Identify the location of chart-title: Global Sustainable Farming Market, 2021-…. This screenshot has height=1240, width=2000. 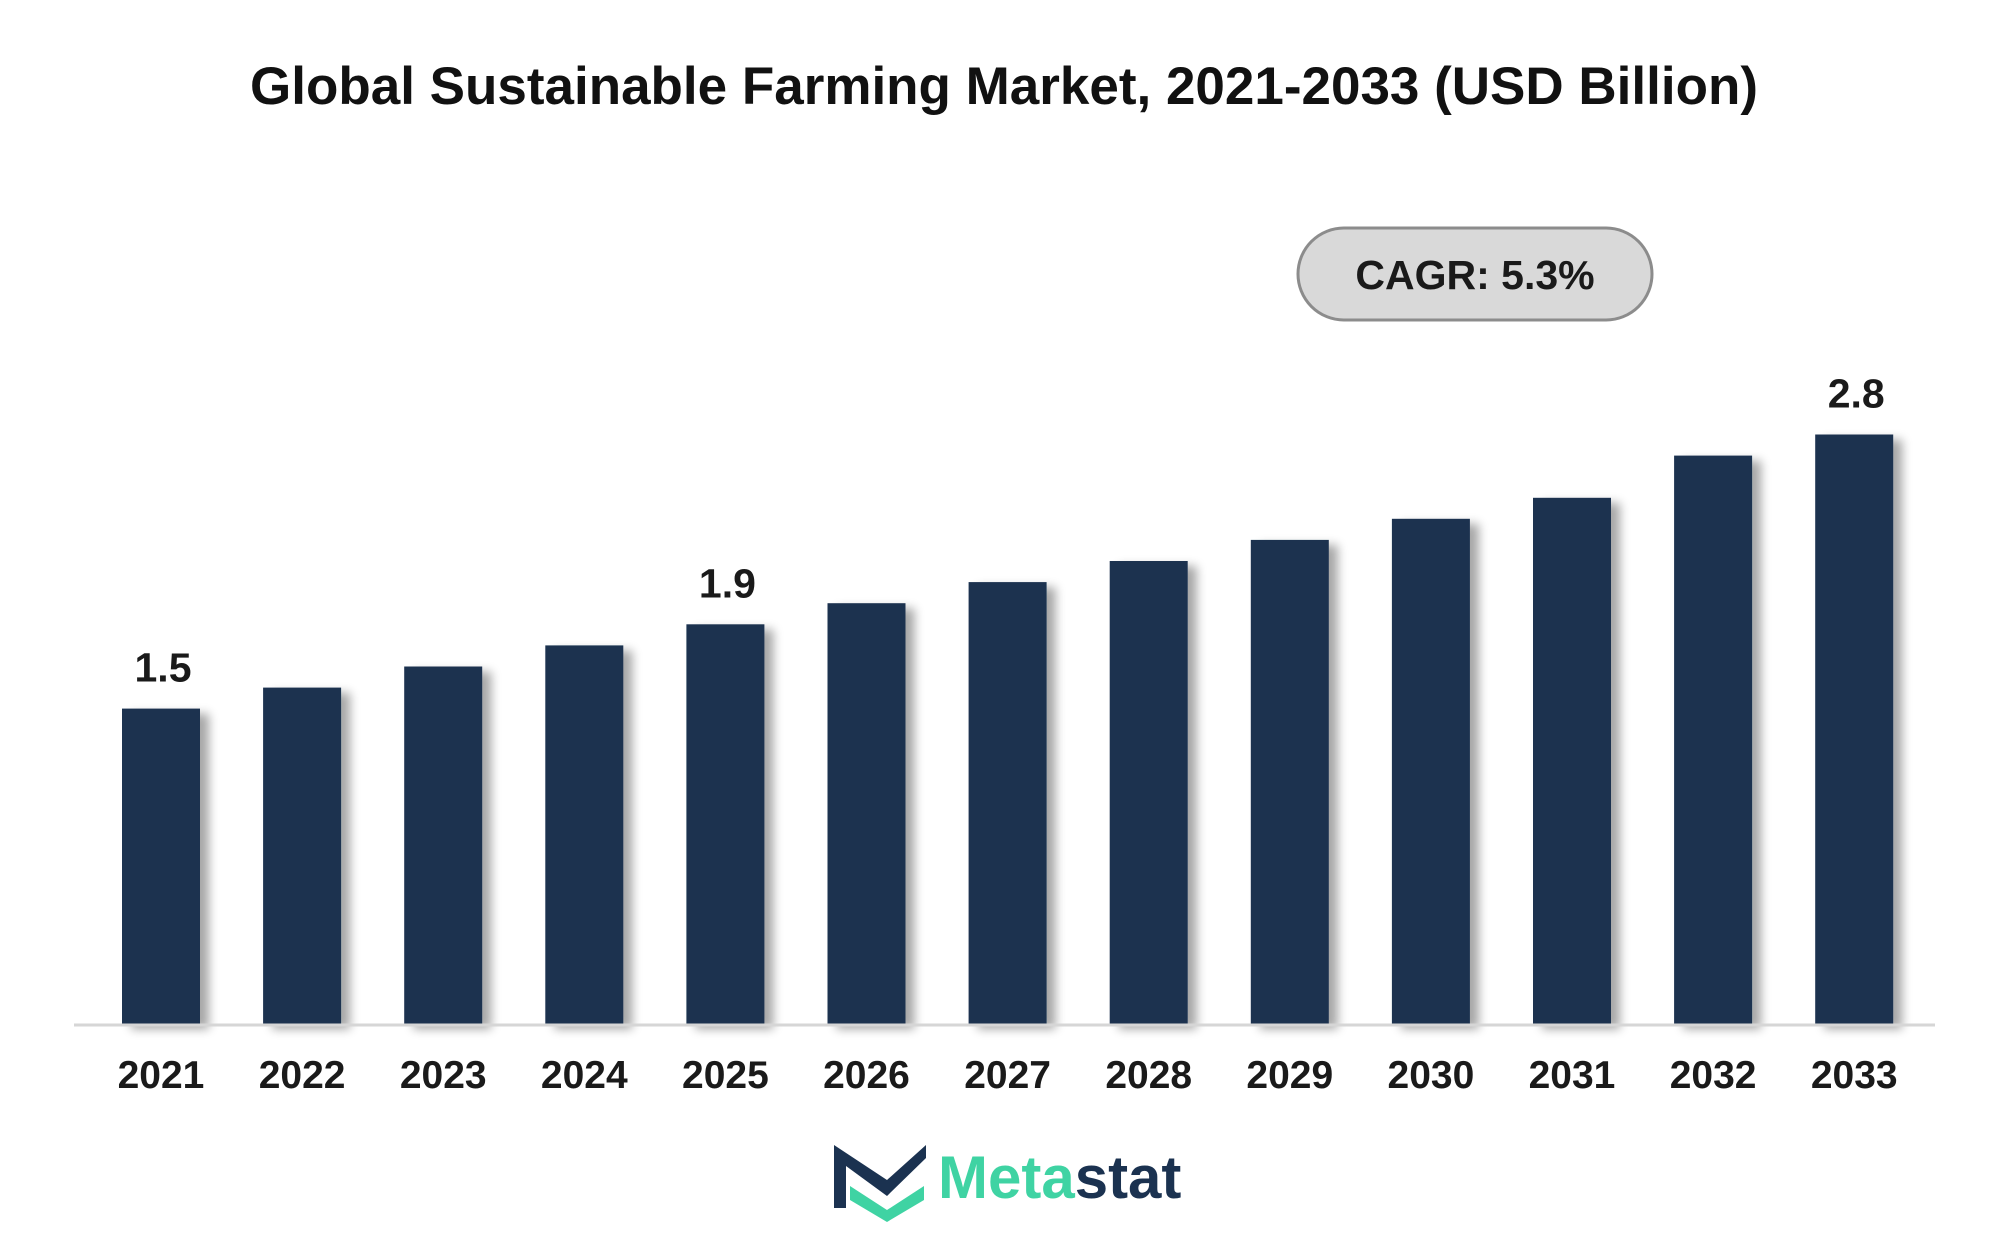
(1004, 86).